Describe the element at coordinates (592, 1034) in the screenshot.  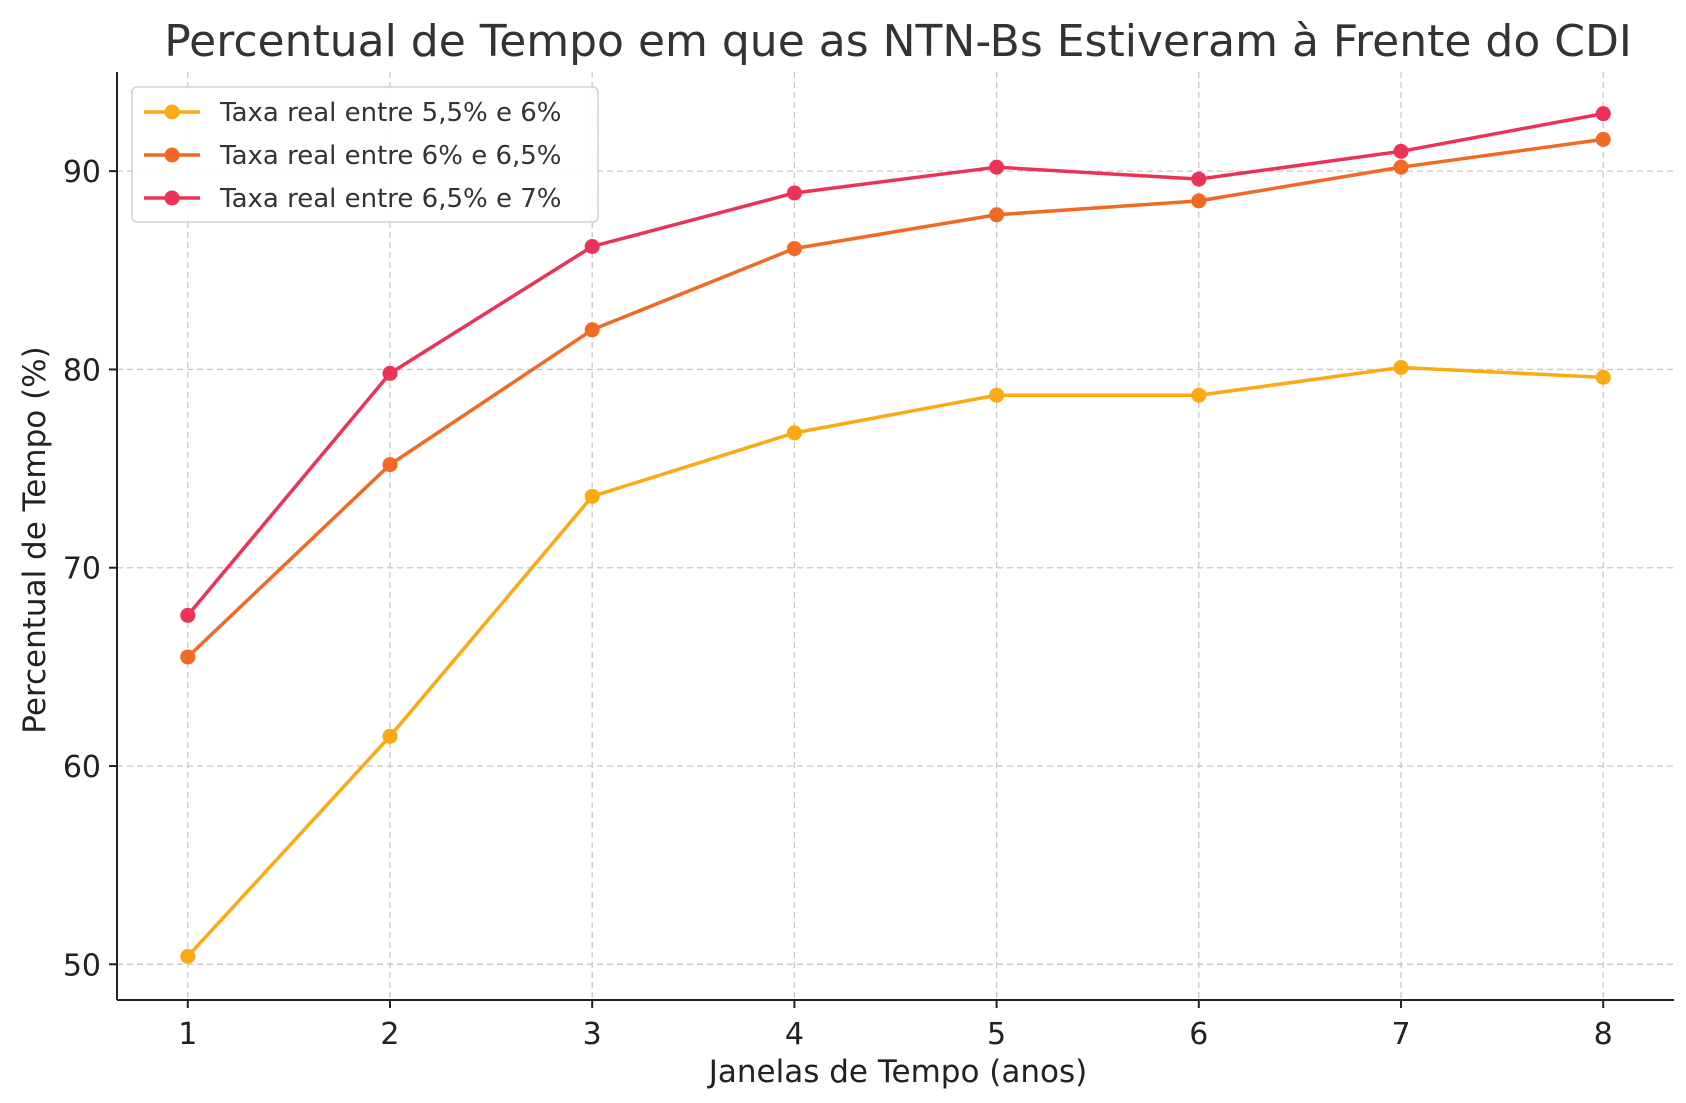
I see `x-tick-label: 3` at that location.